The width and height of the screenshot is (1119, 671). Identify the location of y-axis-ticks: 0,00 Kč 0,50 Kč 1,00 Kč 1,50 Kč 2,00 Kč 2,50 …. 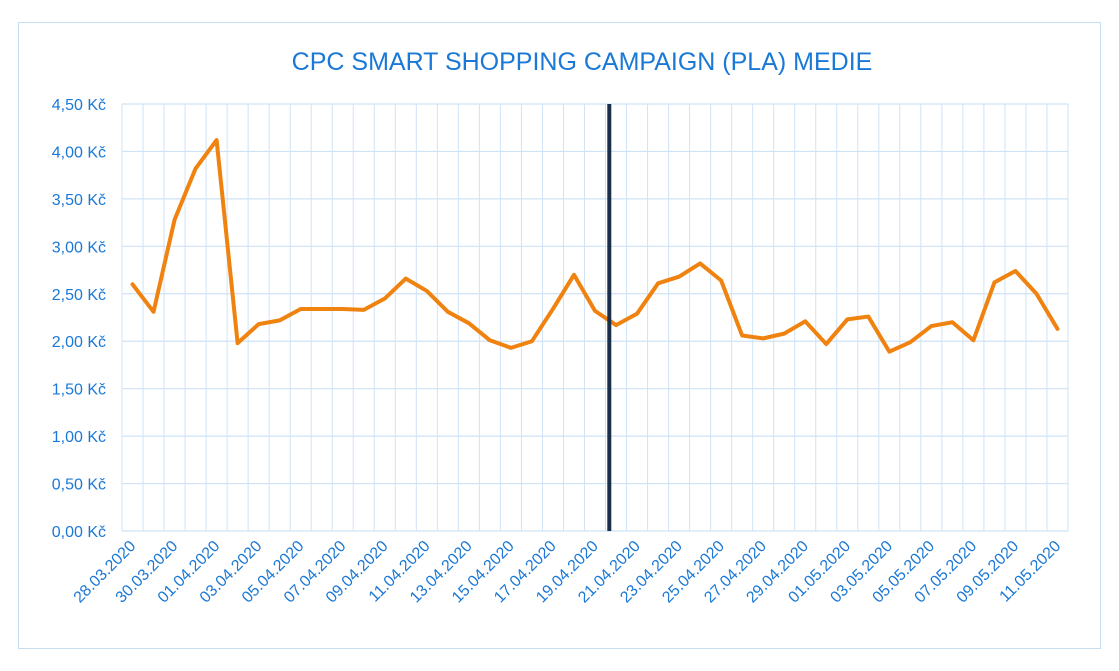
(79, 319).